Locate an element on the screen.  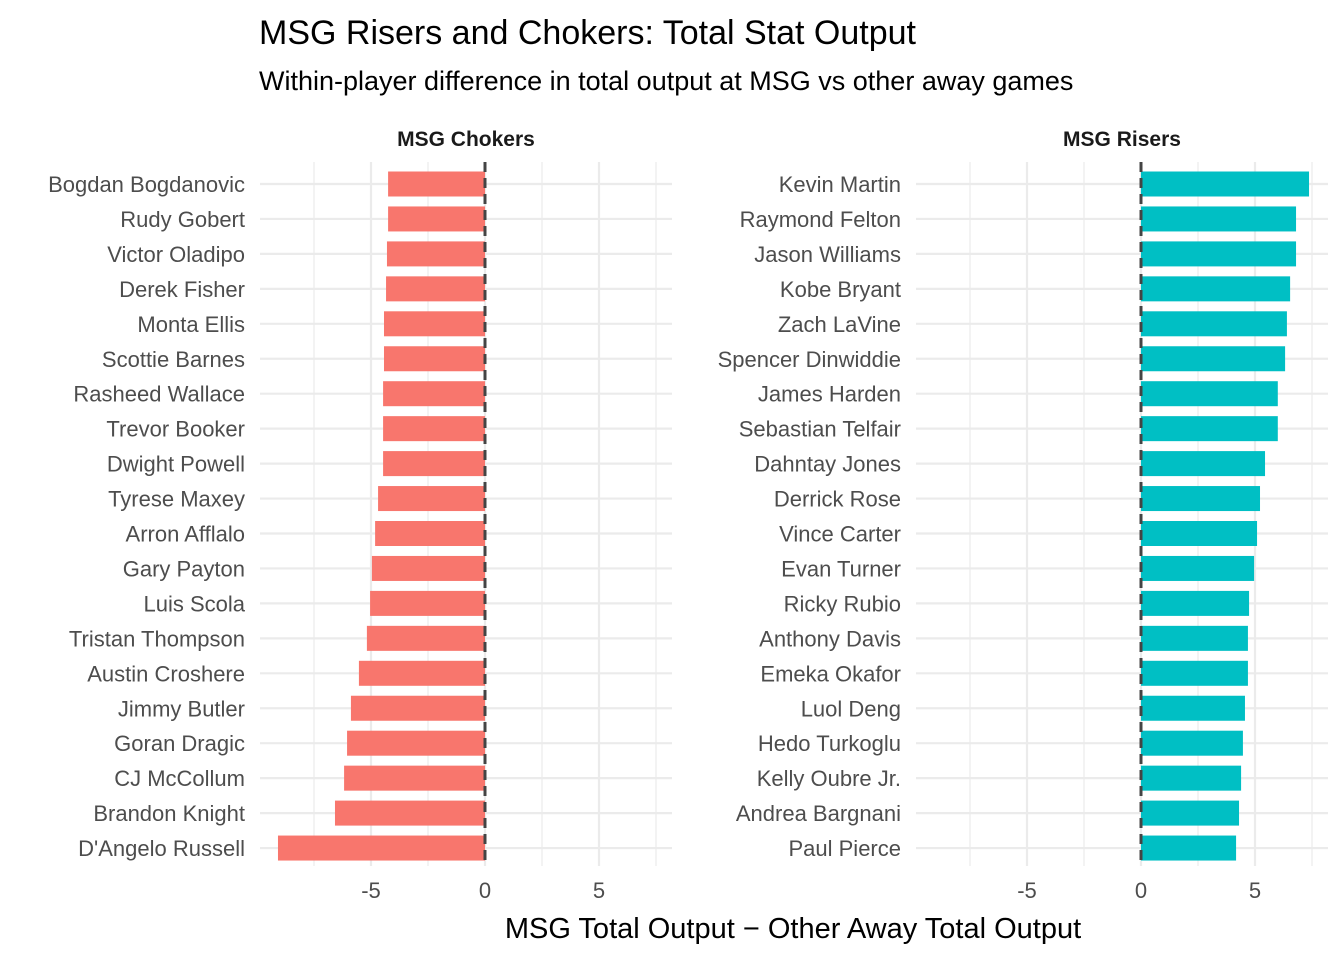
y-tick-label: Anthony Davis is located at coordinates (830, 638).